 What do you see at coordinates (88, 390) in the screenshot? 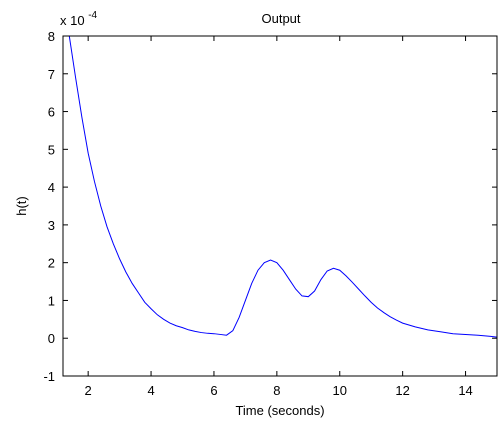
I see `x-tick-label: 2` at bounding box center [88, 390].